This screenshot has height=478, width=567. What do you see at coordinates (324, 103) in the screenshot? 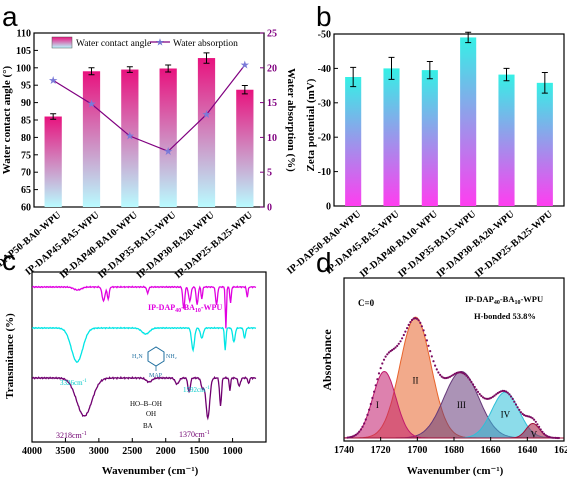
I see `y-tick-label: -30` at bounding box center [324, 103].